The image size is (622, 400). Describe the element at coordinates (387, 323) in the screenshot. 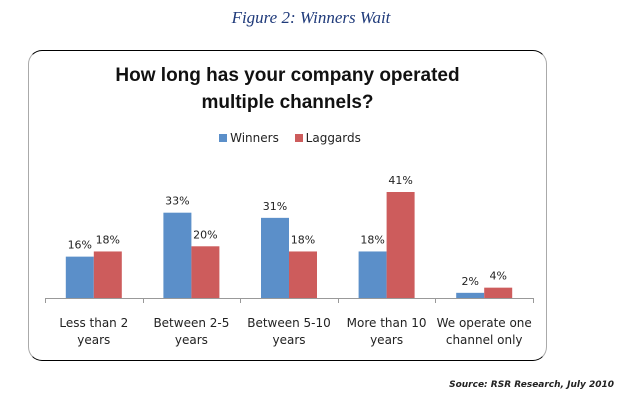

I see `x-tick-label: More than 10` at that location.